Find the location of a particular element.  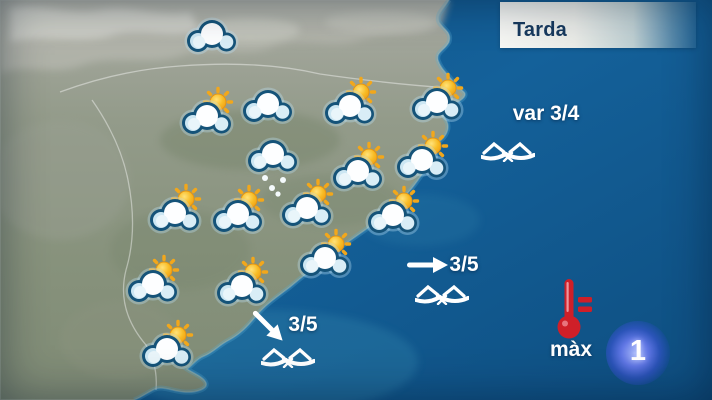

channel-logo: 1 is located at coordinates (638, 353).